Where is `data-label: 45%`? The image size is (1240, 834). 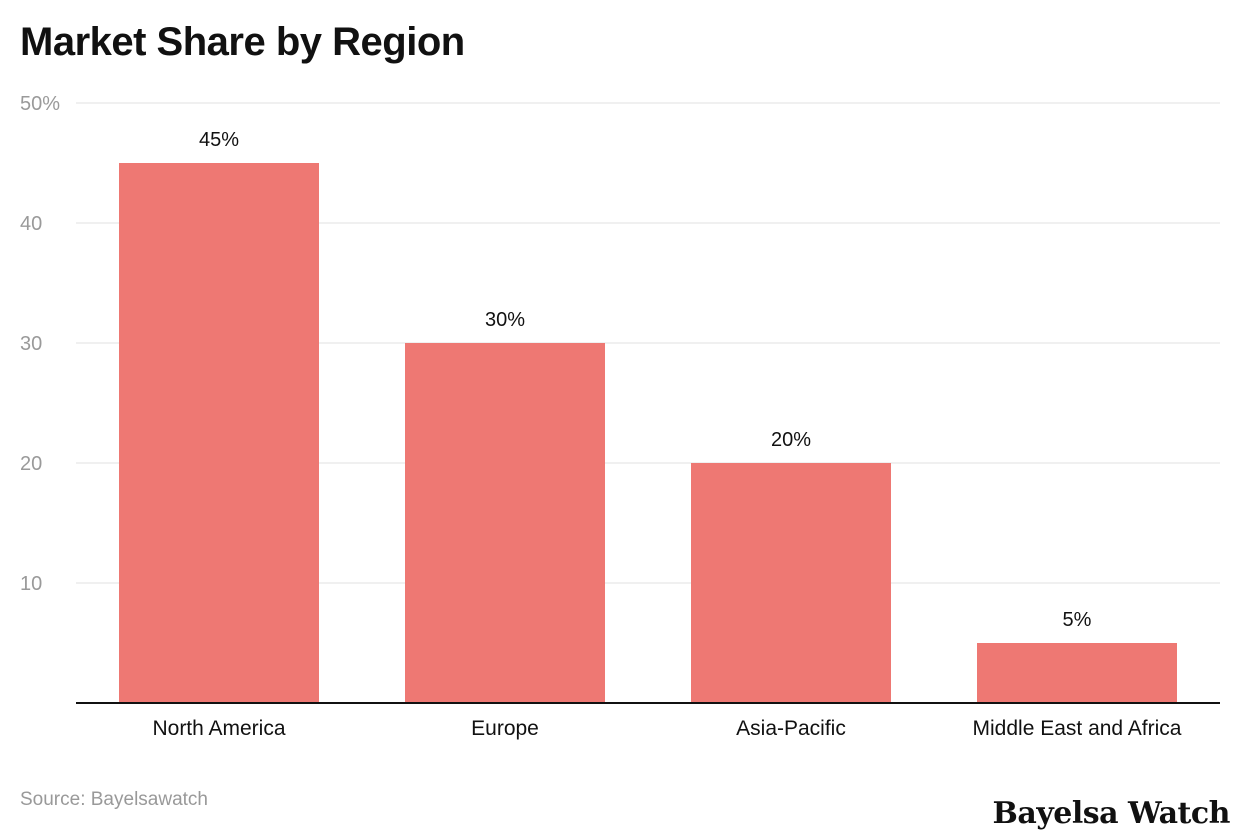 data-label: 45% is located at coordinates (219, 140).